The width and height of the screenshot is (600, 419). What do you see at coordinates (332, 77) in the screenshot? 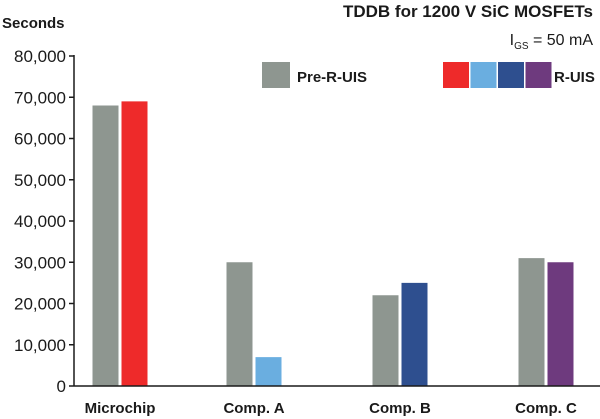
I see `legend-label-pre-r-uis: Pre-R-UIS` at bounding box center [332, 77].